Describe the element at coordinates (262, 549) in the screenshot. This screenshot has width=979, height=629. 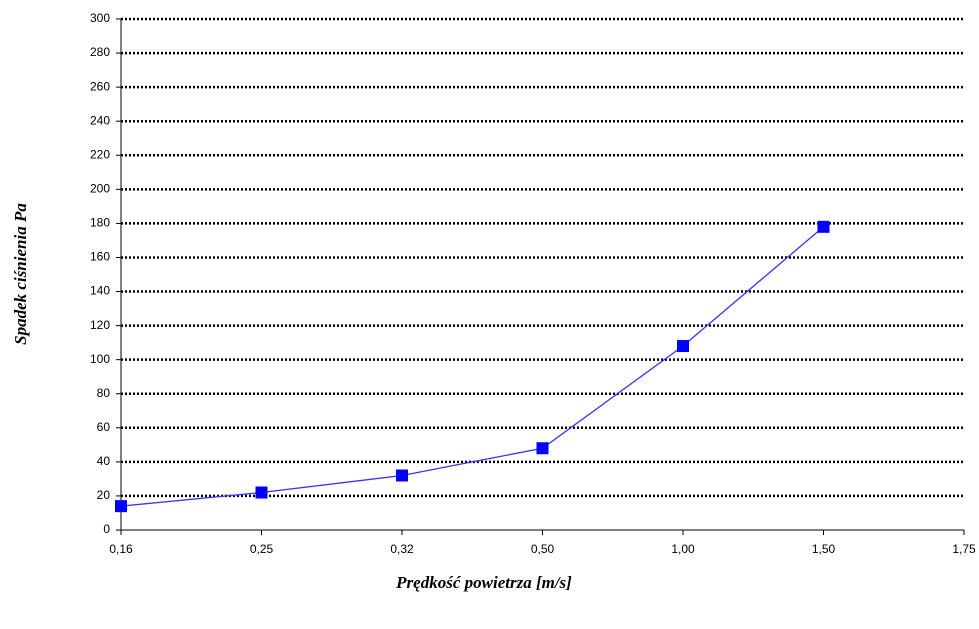
I see `x-tick-label: 0,25` at that location.